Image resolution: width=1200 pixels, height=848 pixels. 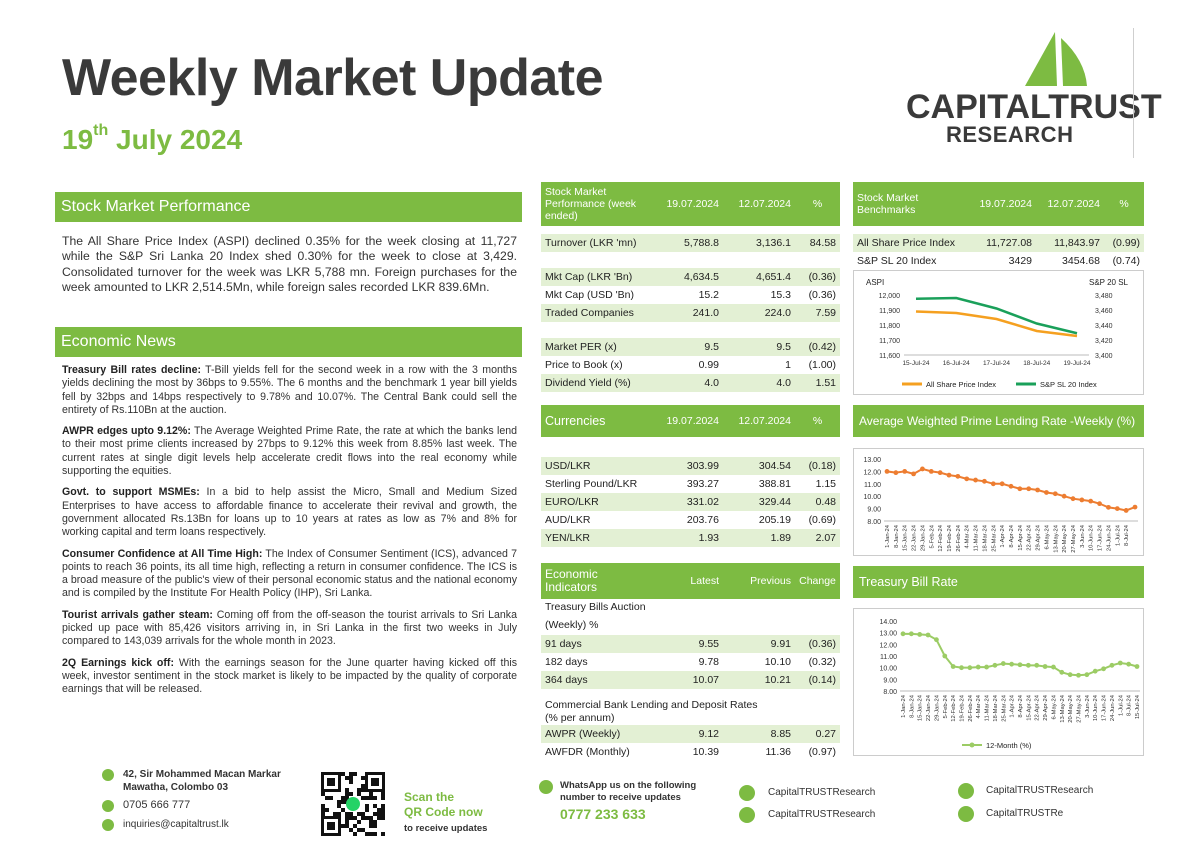 What do you see at coordinates (331, 782) in the screenshot?
I see `qr-finder-core` at bounding box center [331, 782].